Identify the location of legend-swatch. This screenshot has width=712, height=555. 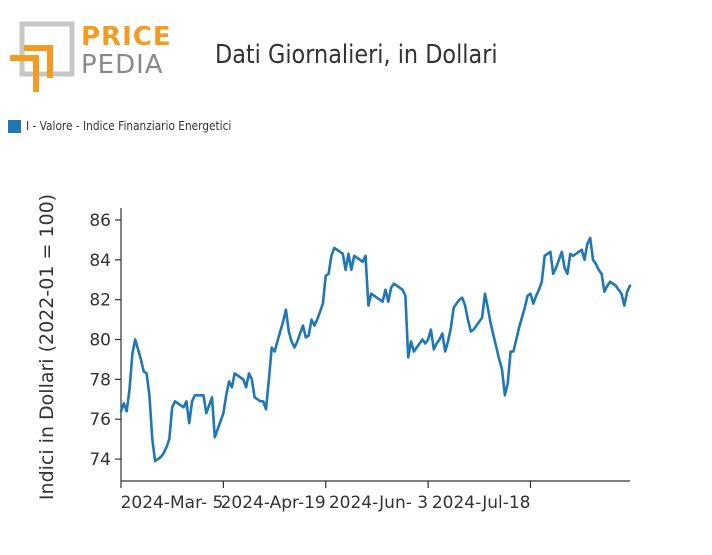
(14, 126).